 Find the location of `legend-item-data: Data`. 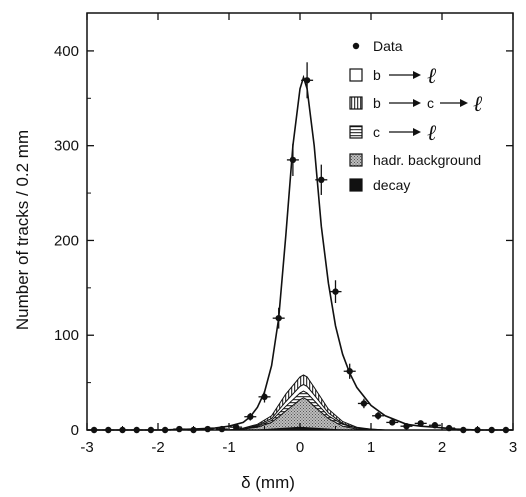

legend-item-data: Data is located at coordinates (377, 46).